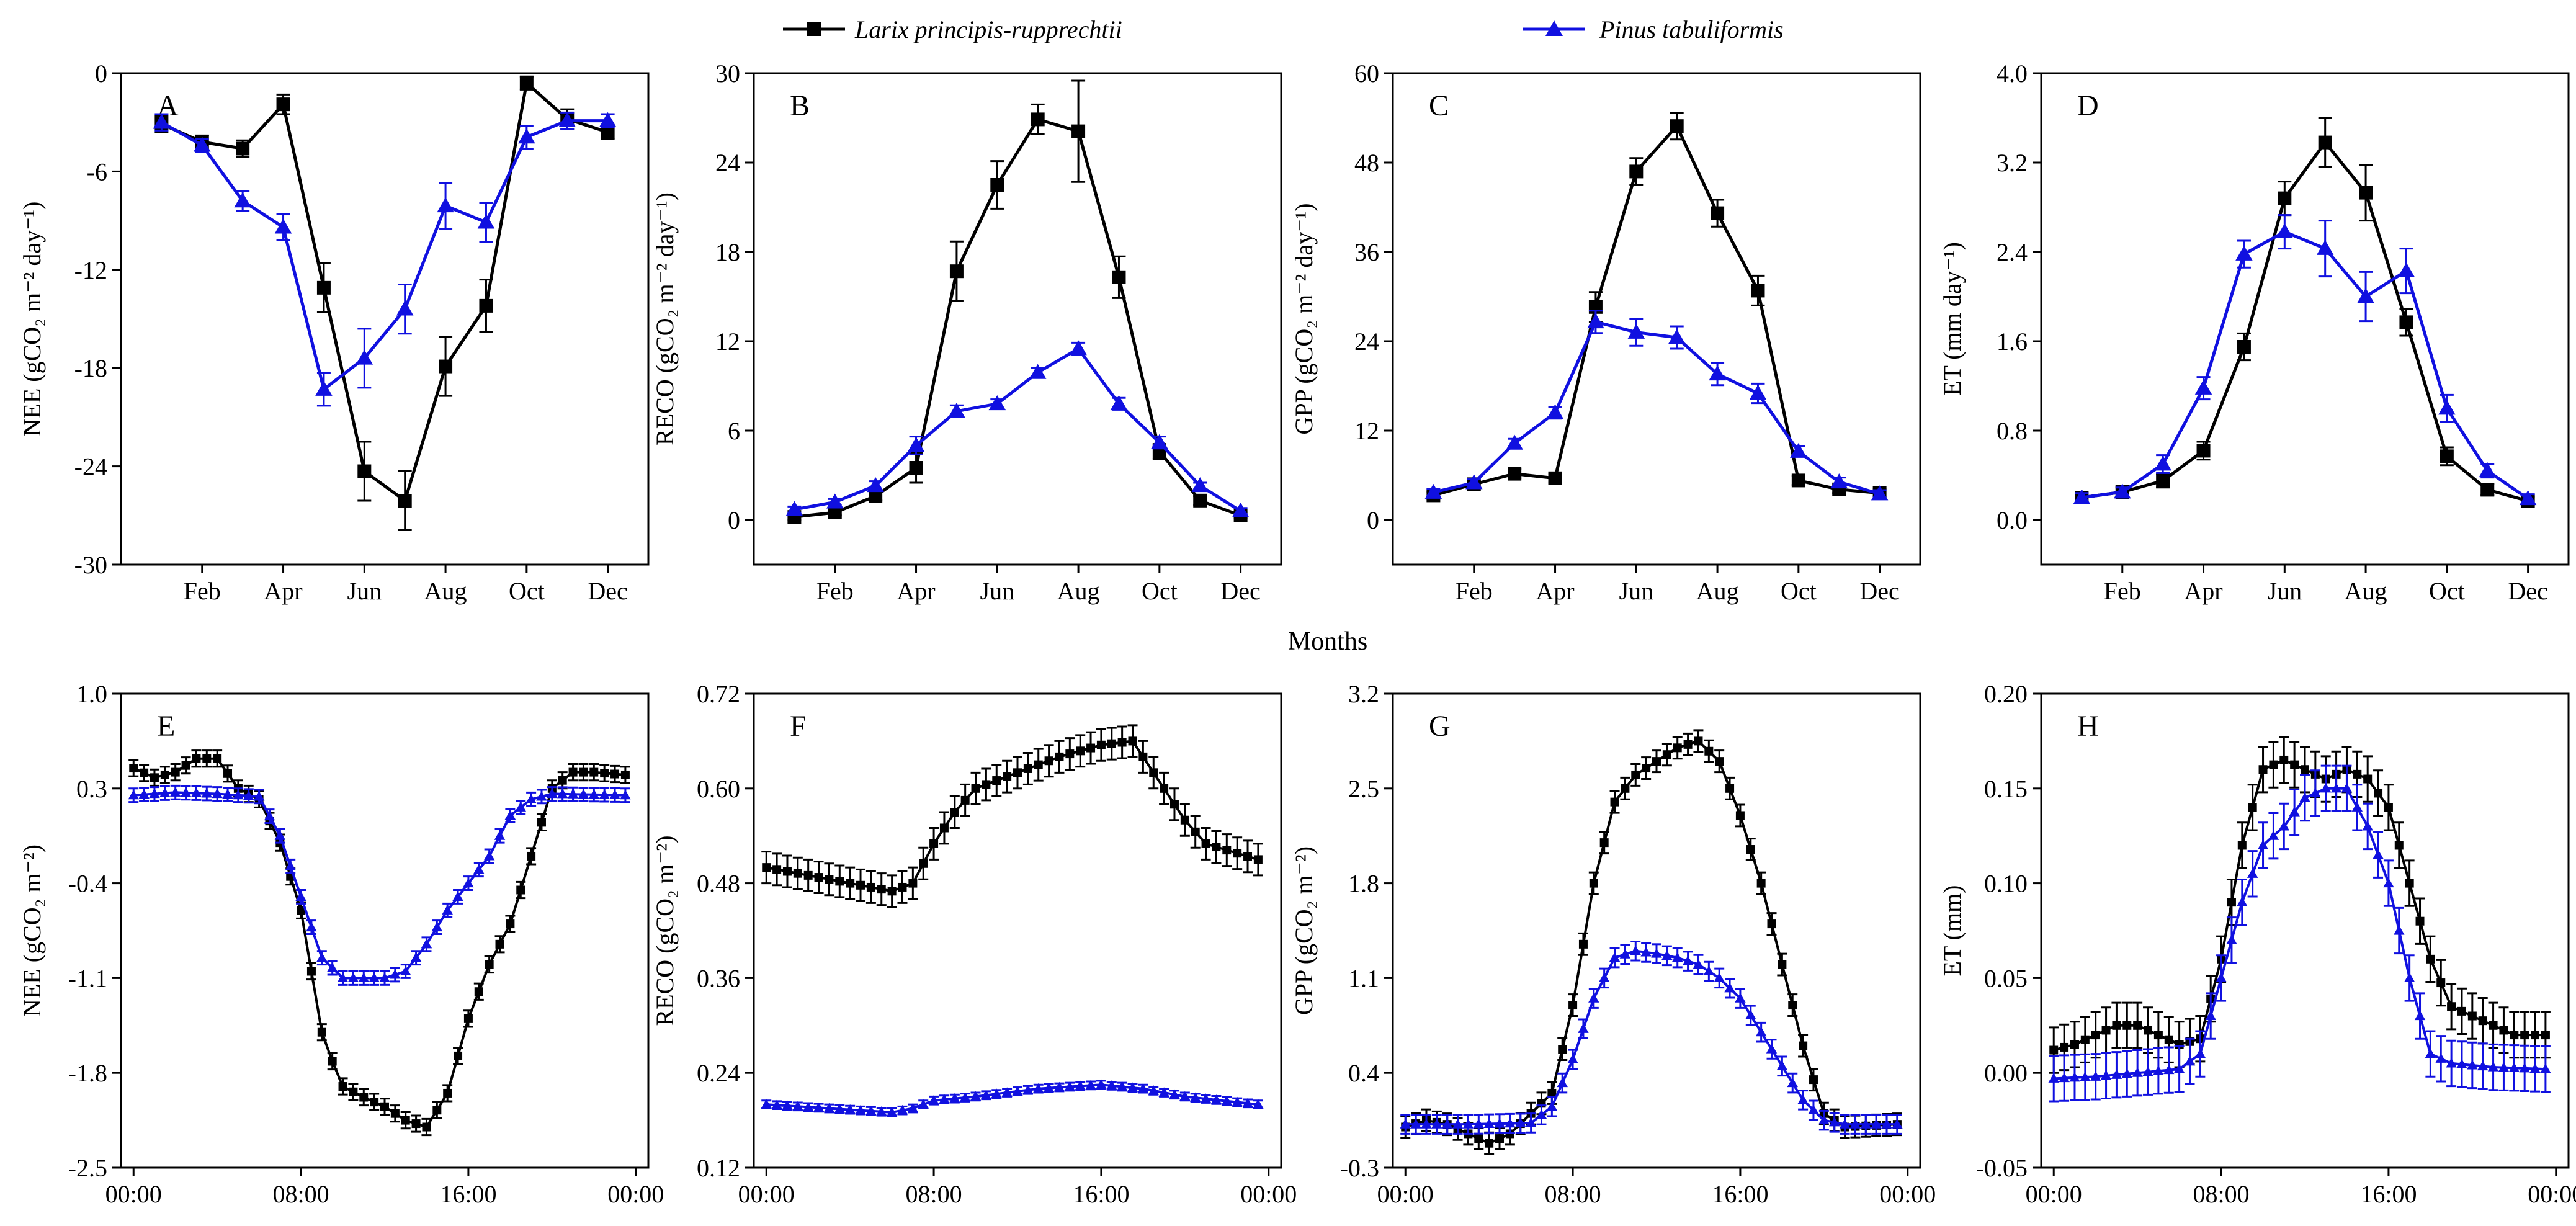  I want to click on legend-marker-larix, so click(814, 29).